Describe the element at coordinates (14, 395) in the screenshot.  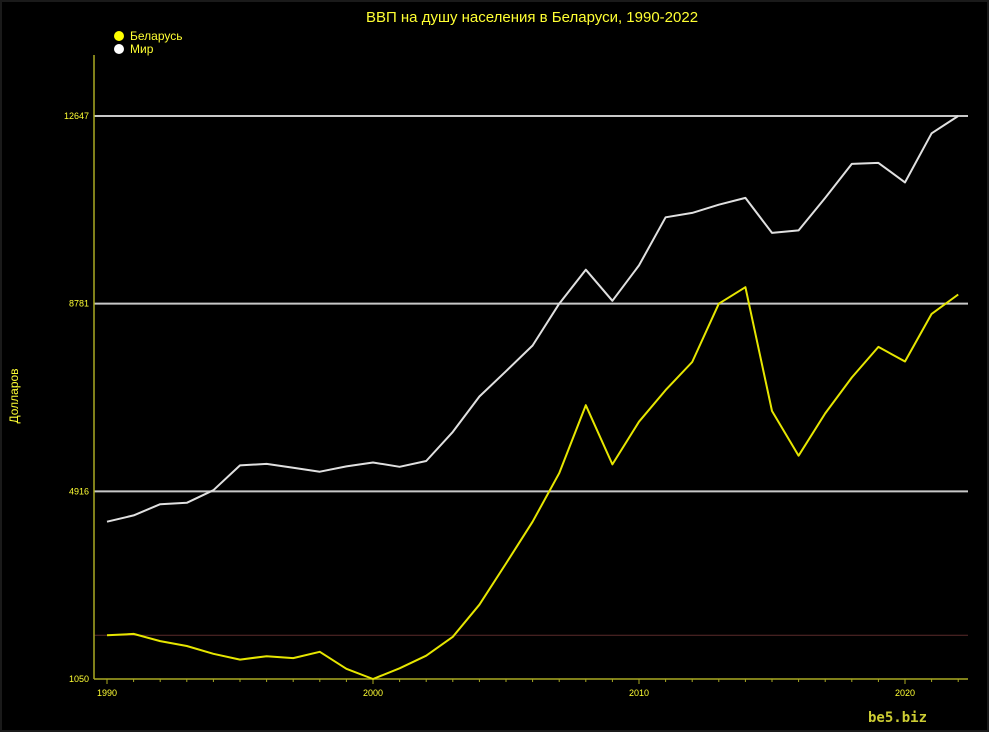
I see `y-axis-label: Долларов` at that location.